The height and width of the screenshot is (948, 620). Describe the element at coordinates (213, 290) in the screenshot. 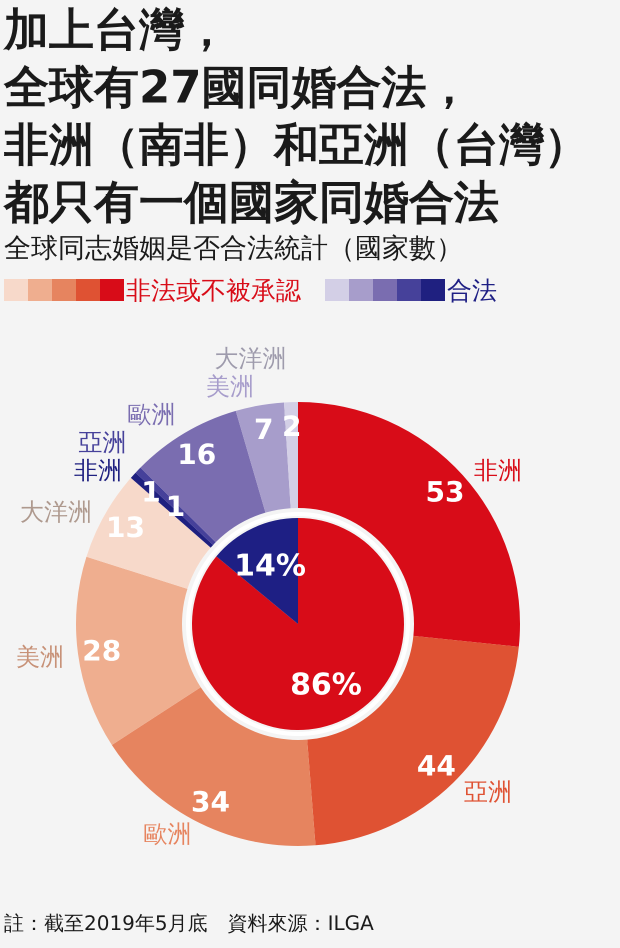

I see `legend-label: 非法或不被承認` at that location.